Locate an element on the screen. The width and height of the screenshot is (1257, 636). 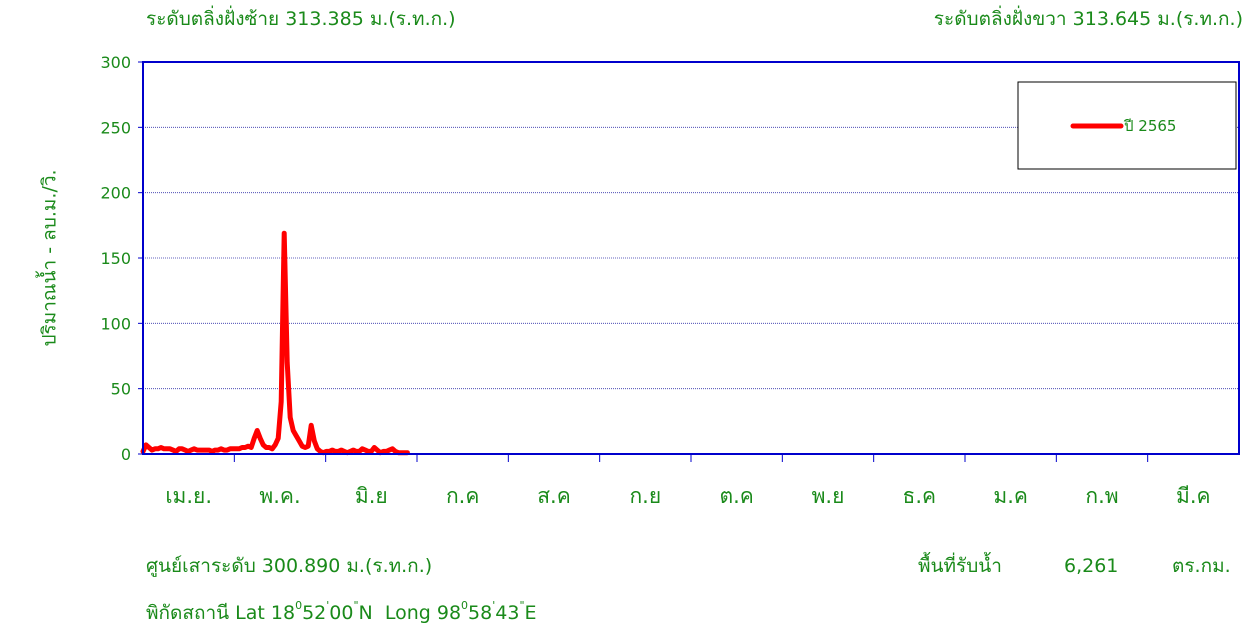
coord-long-dir: E is located at coordinates (530, 613).